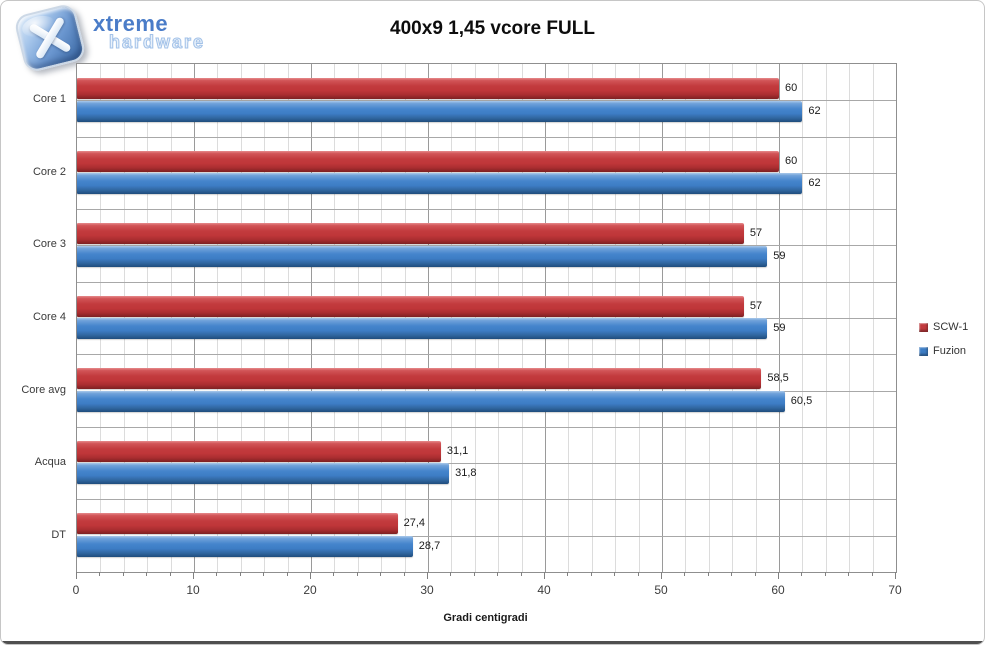  Describe the element at coordinates (791, 160) in the screenshot. I see `bar-value-label-scw-1-core-2: 60` at that location.